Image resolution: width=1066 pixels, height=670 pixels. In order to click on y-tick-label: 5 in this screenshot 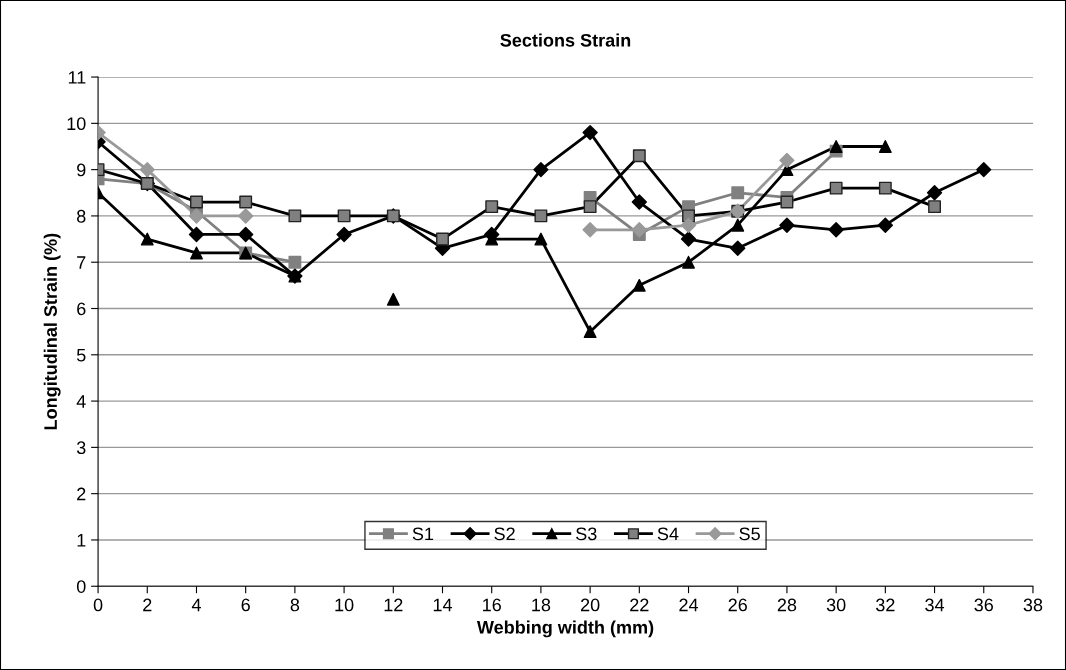, I will do `click(81, 355)`.